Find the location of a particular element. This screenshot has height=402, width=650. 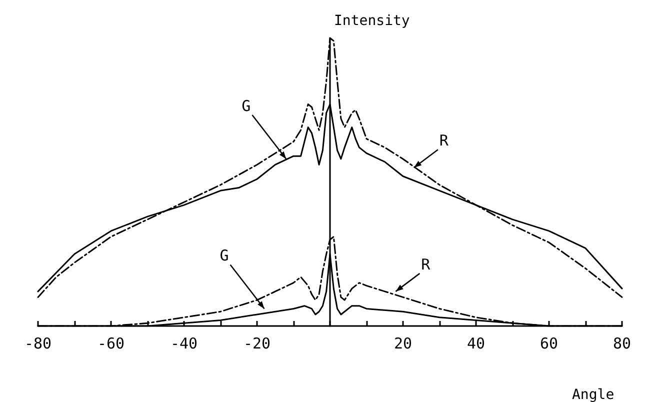

x-tick-label: -40 is located at coordinates (184, 343).